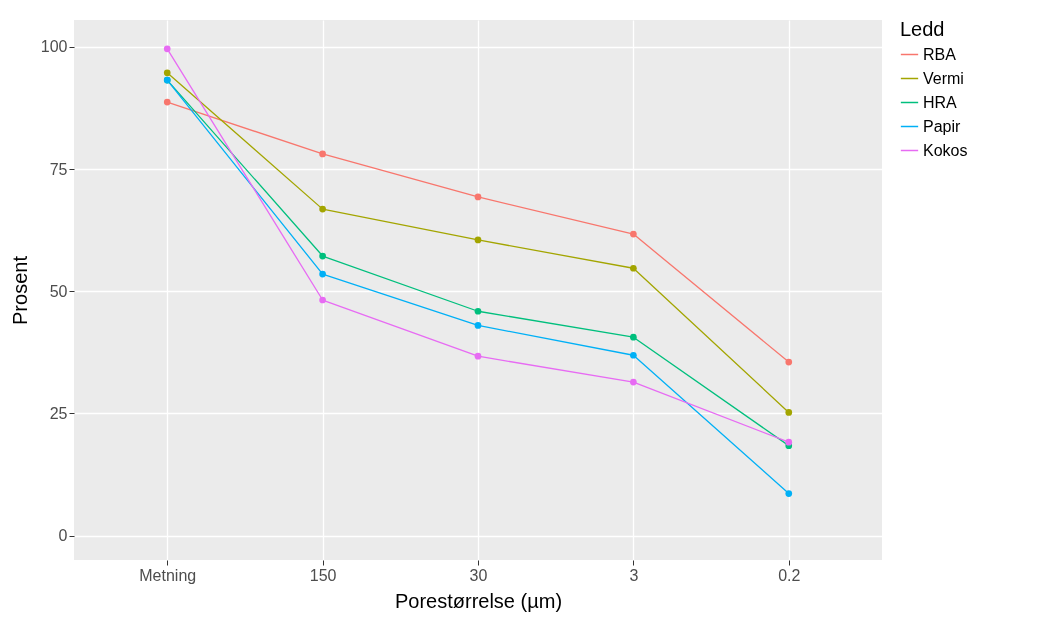 The width and height of the screenshot is (1042, 635). What do you see at coordinates (940, 54) in the screenshot?
I see `legend-label: RBA` at bounding box center [940, 54].